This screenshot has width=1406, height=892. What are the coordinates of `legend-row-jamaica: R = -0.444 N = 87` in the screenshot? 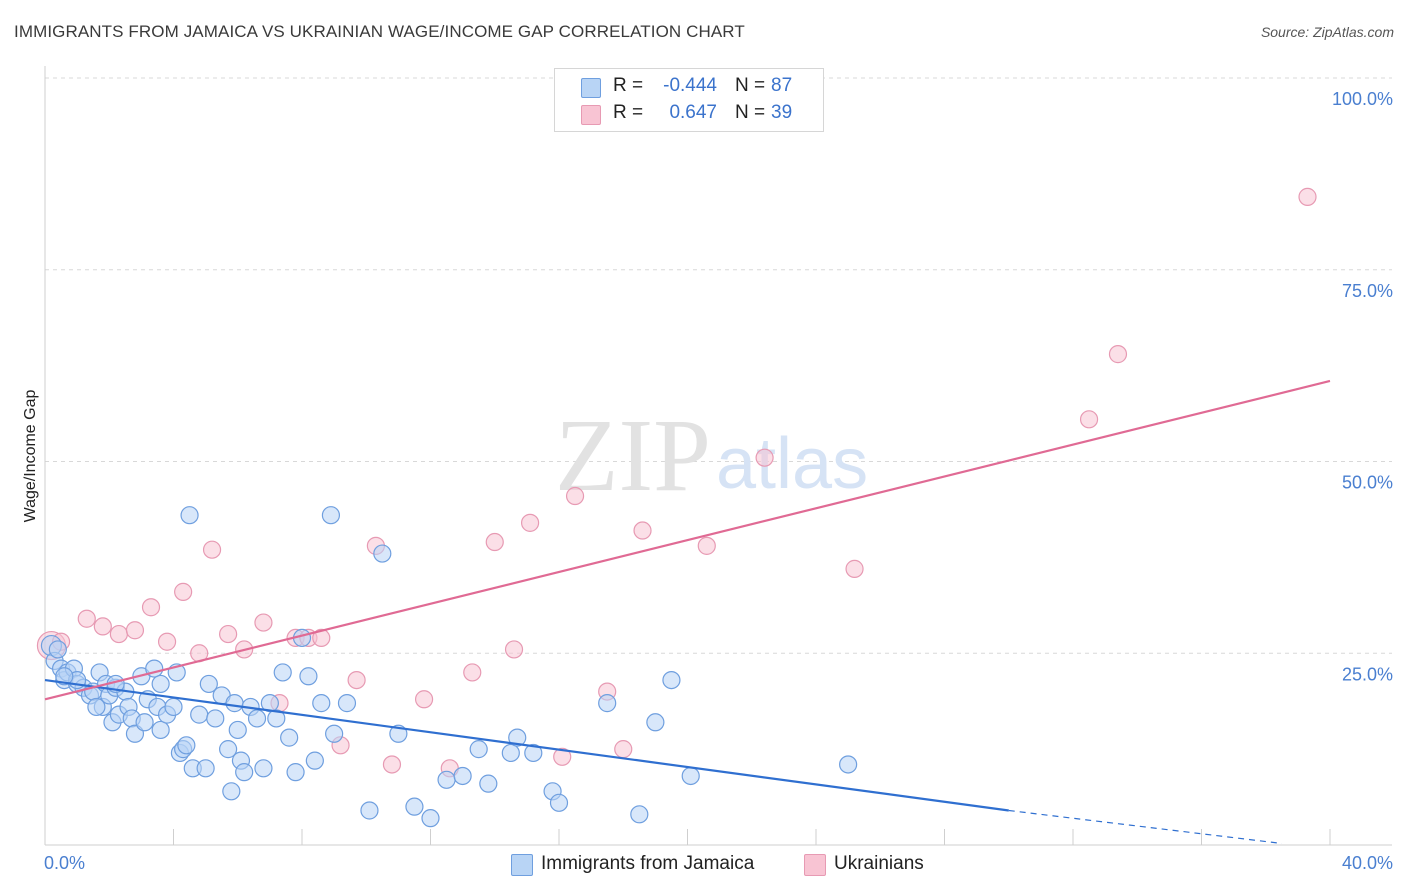 It's located at (689, 87).